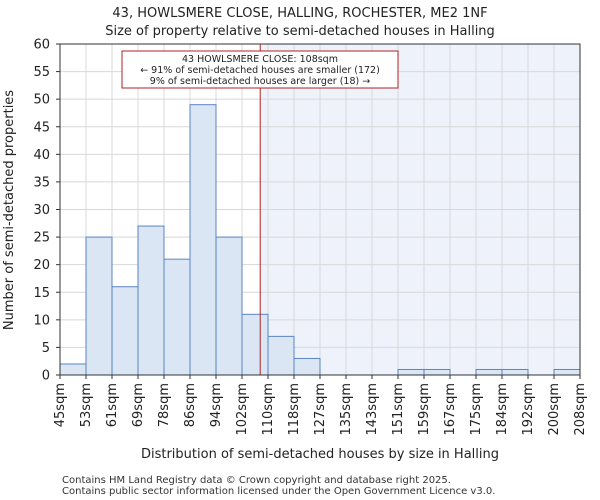 This screenshot has height=500, width=600. Describe the element at coordinates (242, 409) in the screenshot. I see `x-tick-label: 102sqm` at that location.